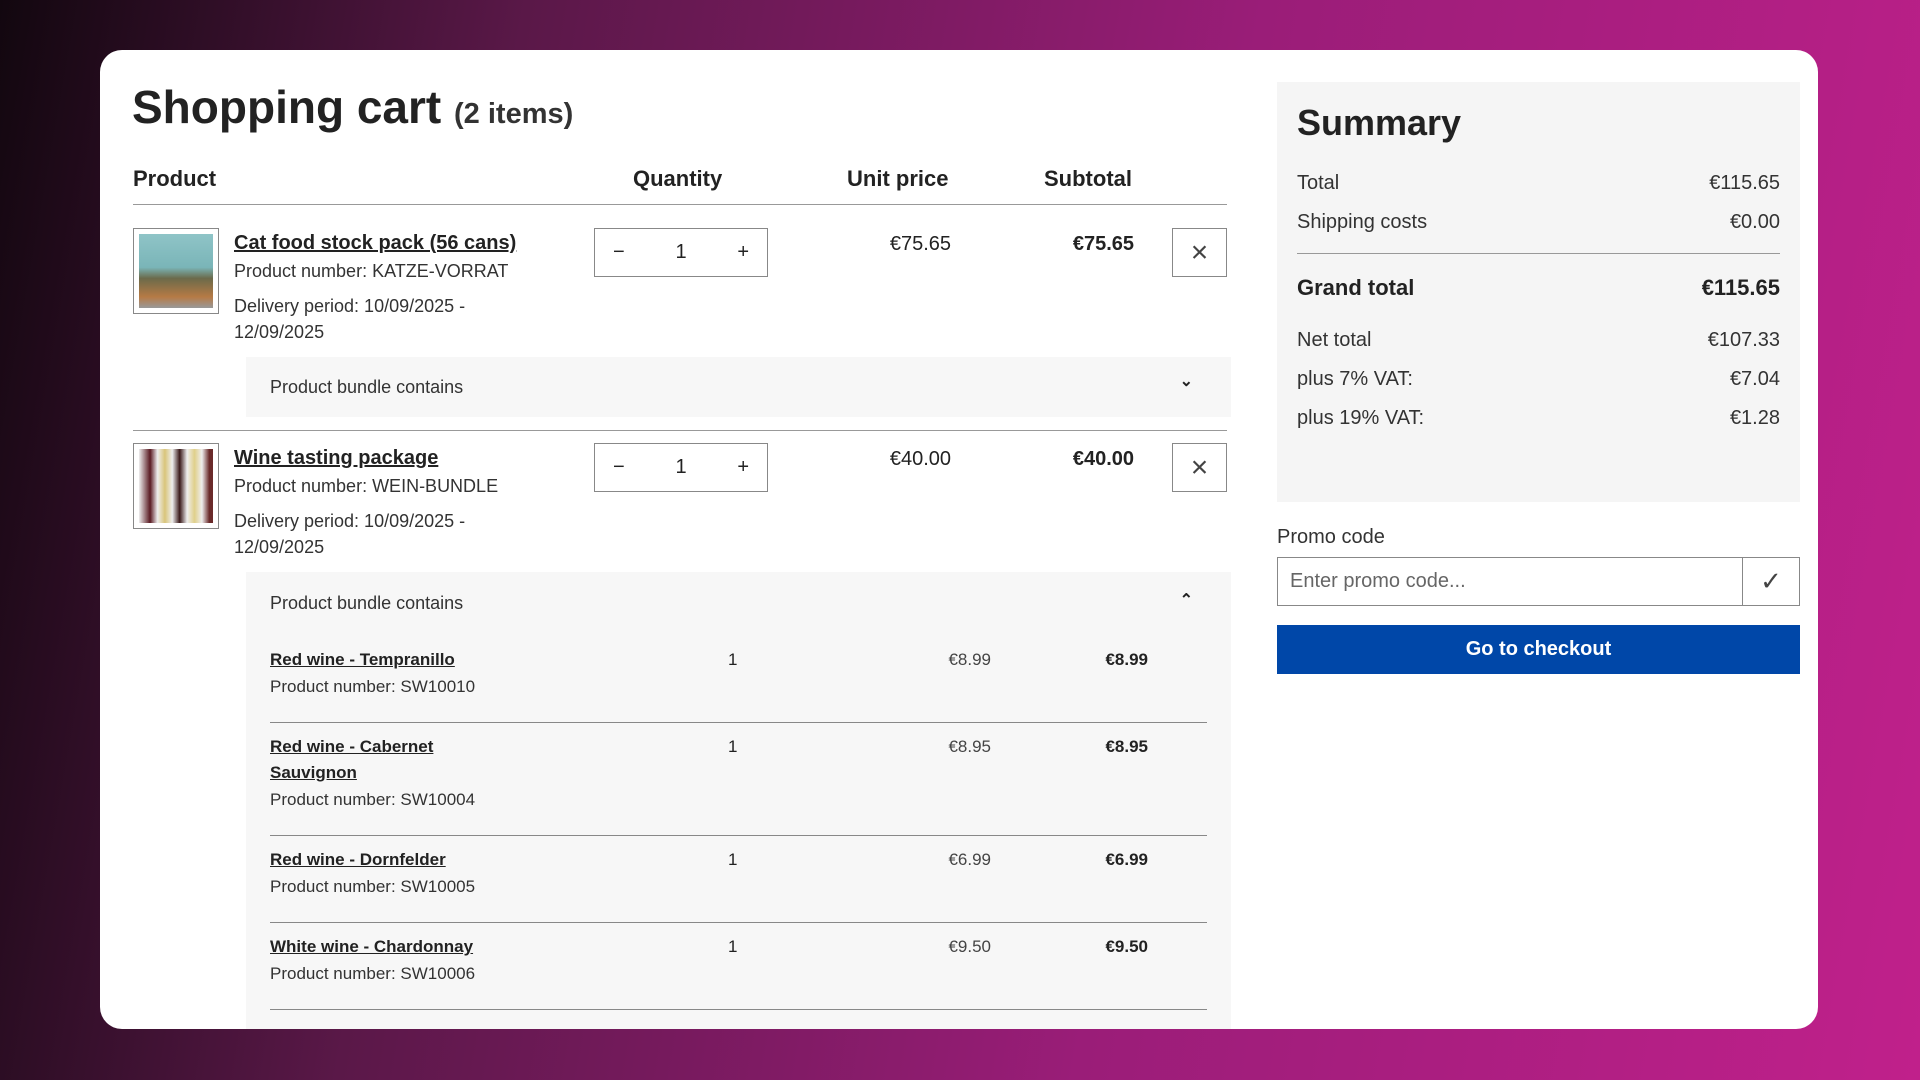  I want to click on product-number: Product number: KATZE-VORRAT, so click(371, 271).